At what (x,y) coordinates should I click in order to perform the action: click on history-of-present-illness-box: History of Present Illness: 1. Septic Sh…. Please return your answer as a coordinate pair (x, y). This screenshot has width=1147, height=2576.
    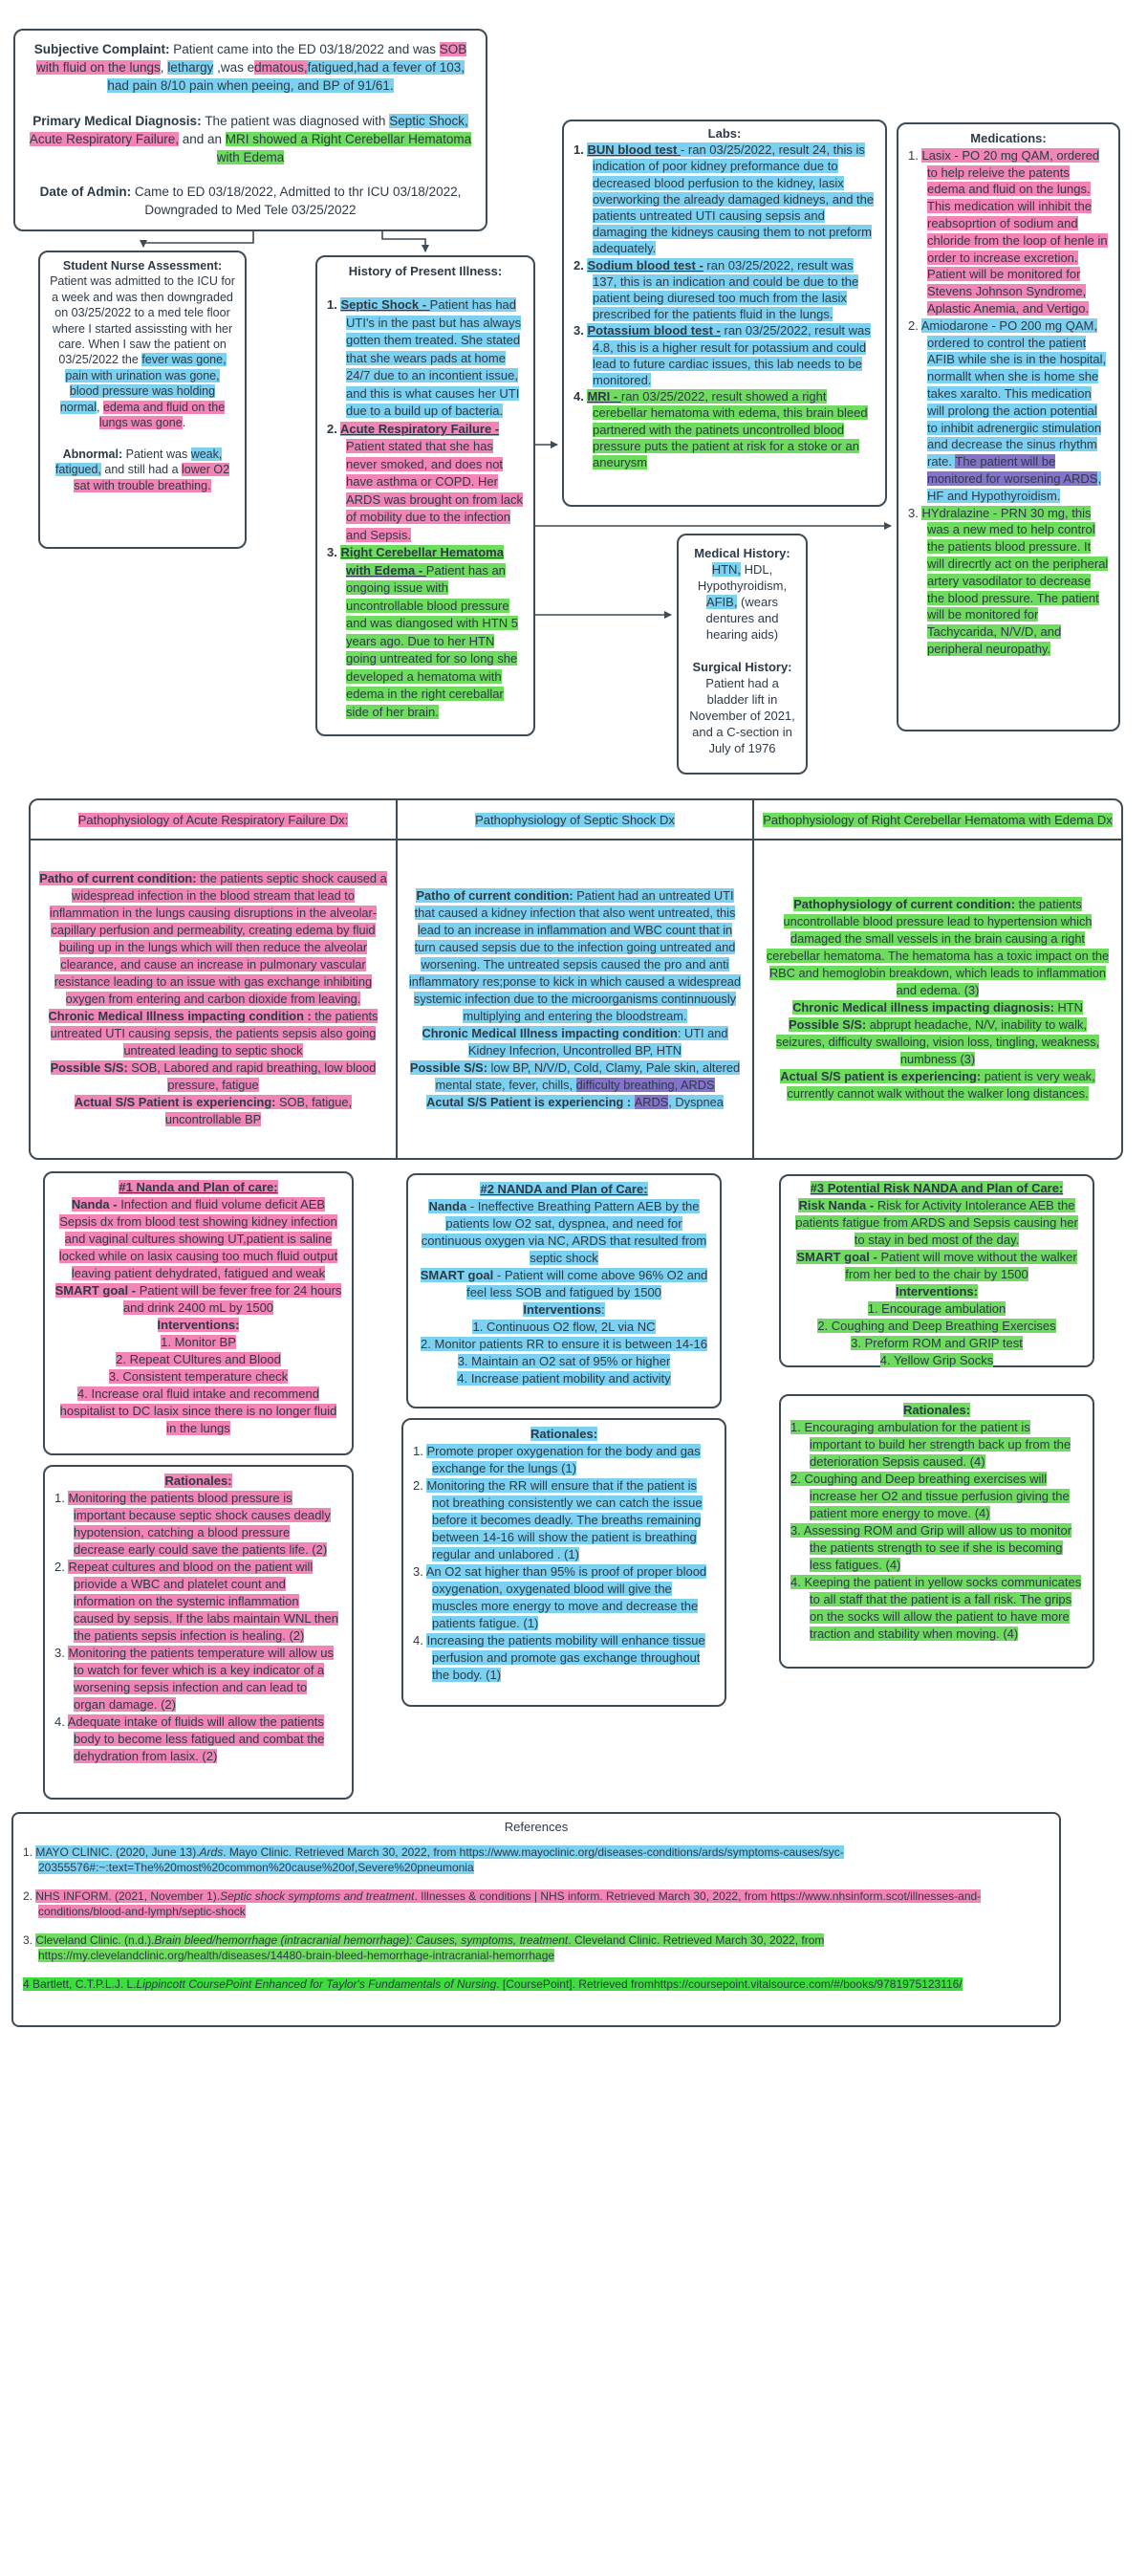
    Looking at the image, I should click on (425, 495).